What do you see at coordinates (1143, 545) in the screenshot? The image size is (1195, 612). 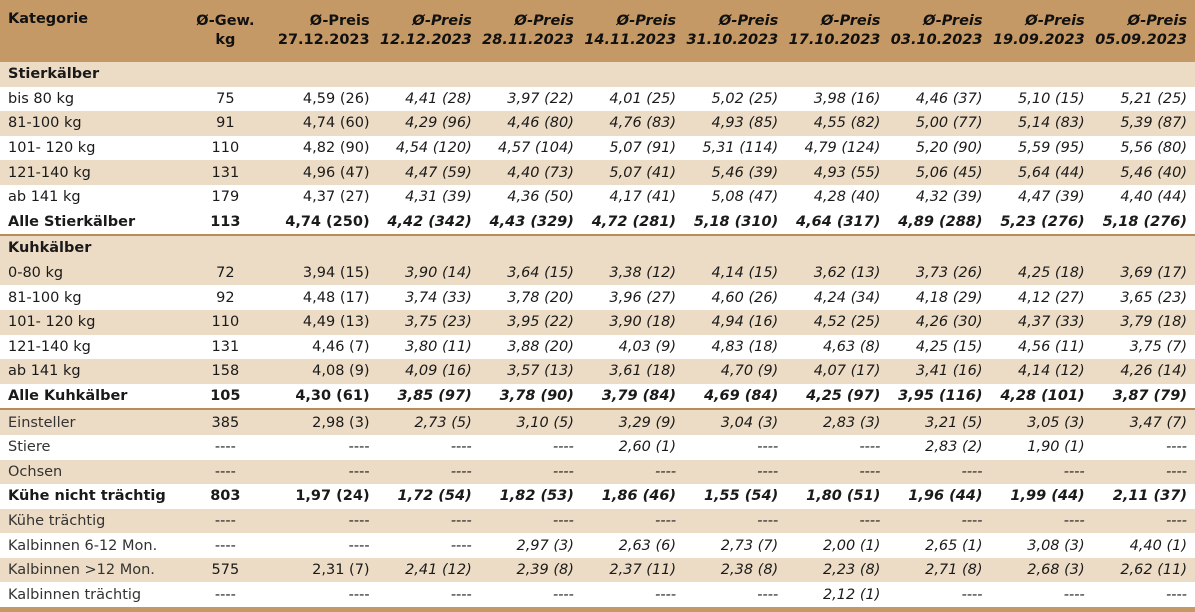 I see `row-price-value: 4,40 (1)` at bounding box center [1143, 545].